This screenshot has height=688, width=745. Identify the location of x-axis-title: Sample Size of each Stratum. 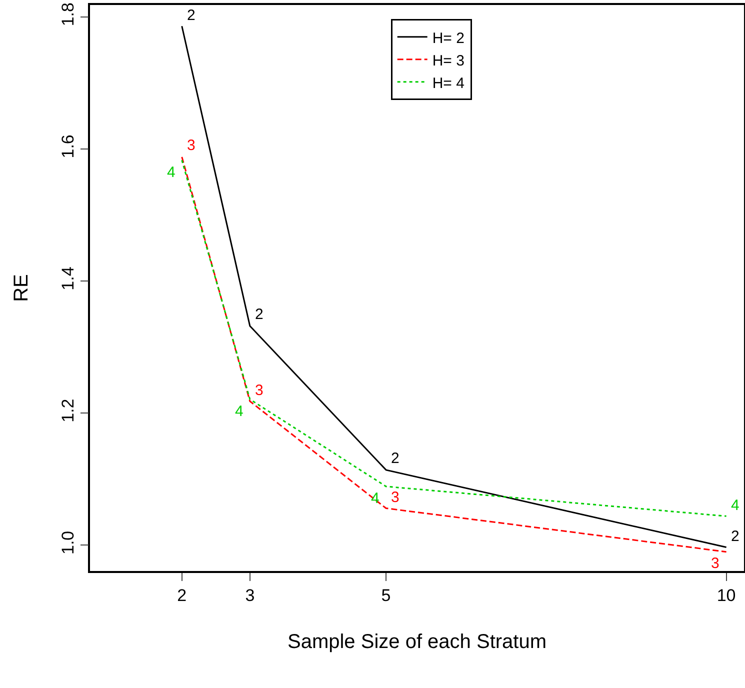
(417, 642).